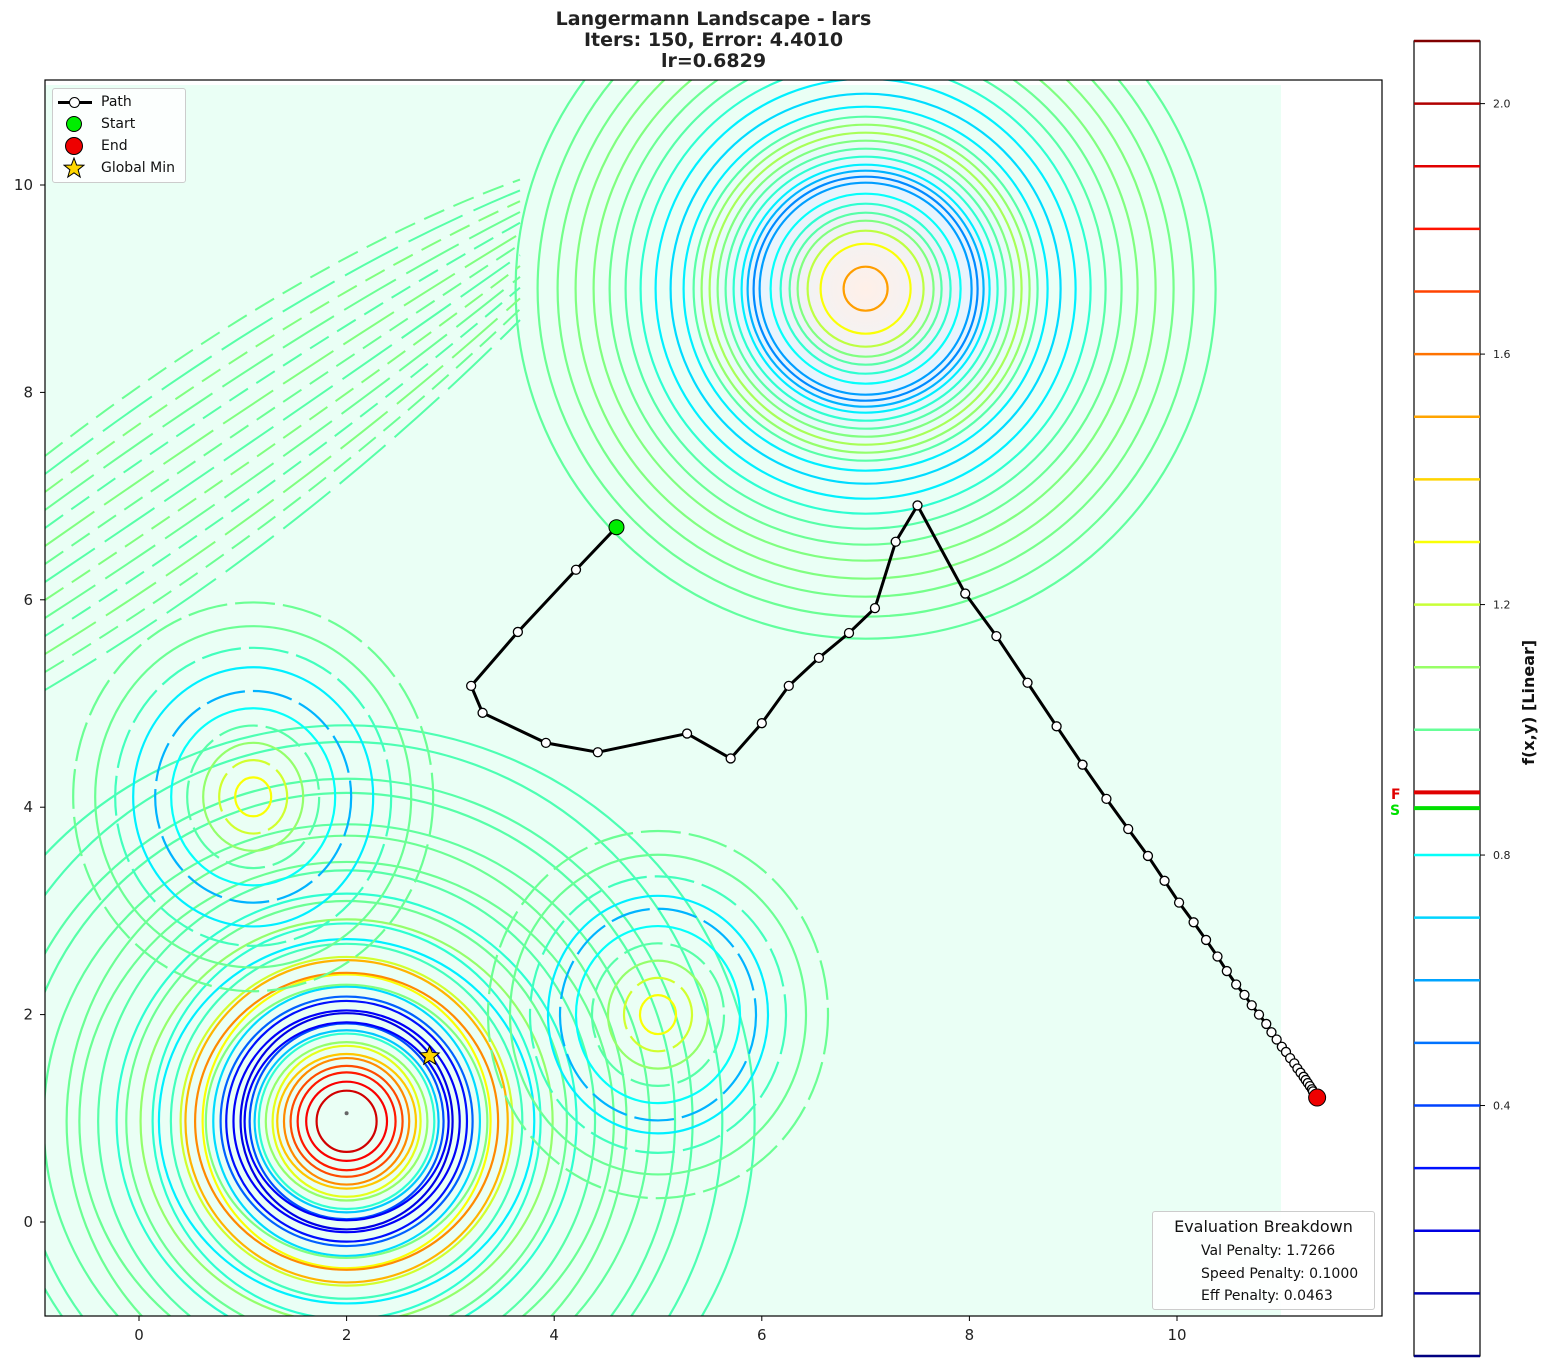 Image resolution: width=1550 pixels, height=1371 pixels. Describe the element at coordinates (28, 1015) in the screenshot. I see `y-tick-label: 2` at that location.